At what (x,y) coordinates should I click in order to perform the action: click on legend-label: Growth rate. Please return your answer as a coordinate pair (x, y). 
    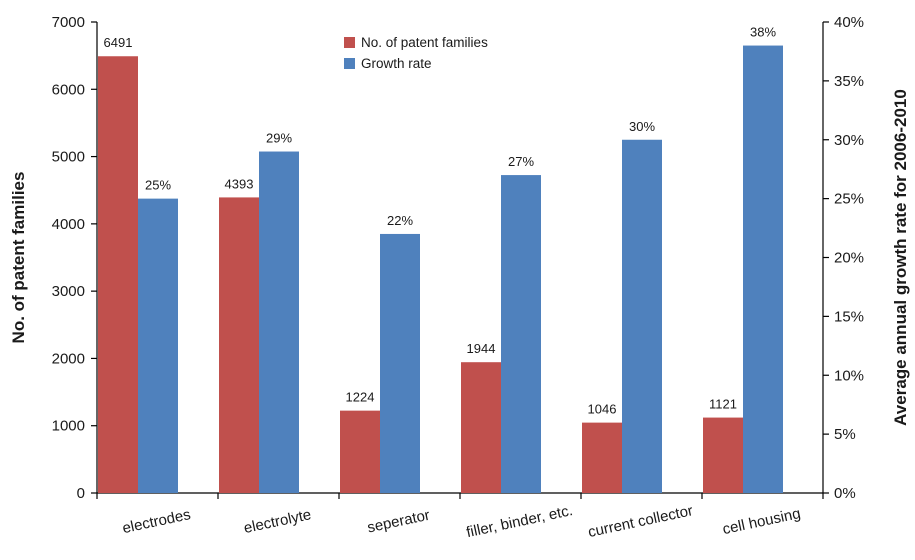
    Looking at the image, I should click on (396, 63).